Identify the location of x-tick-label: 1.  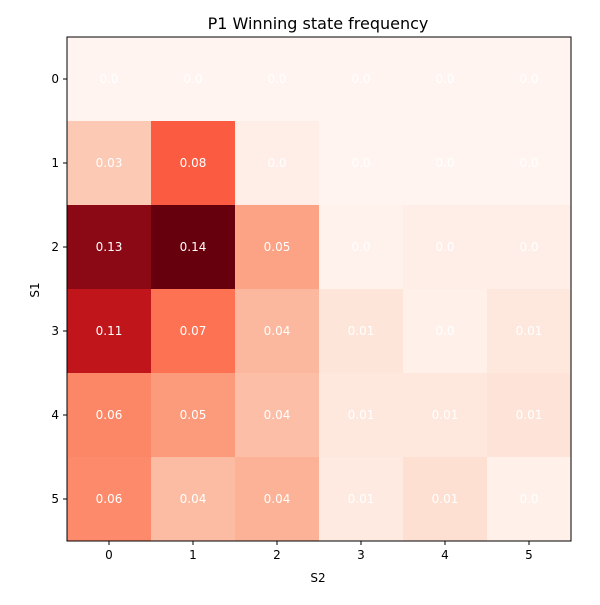
(193, 555).